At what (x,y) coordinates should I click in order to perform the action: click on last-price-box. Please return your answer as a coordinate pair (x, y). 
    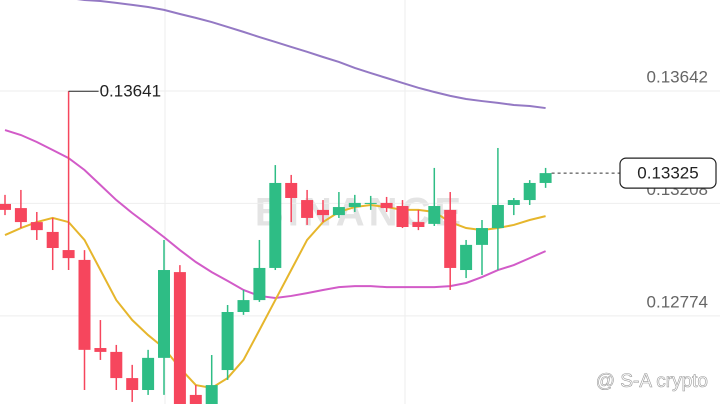
    Looking at the image, I should click on (668, 173).